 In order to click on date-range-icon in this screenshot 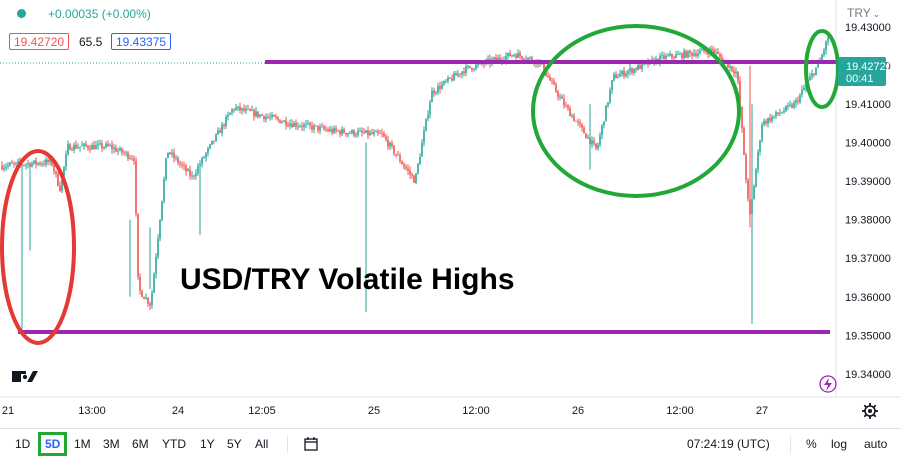, I will do `click(311, 444)`.